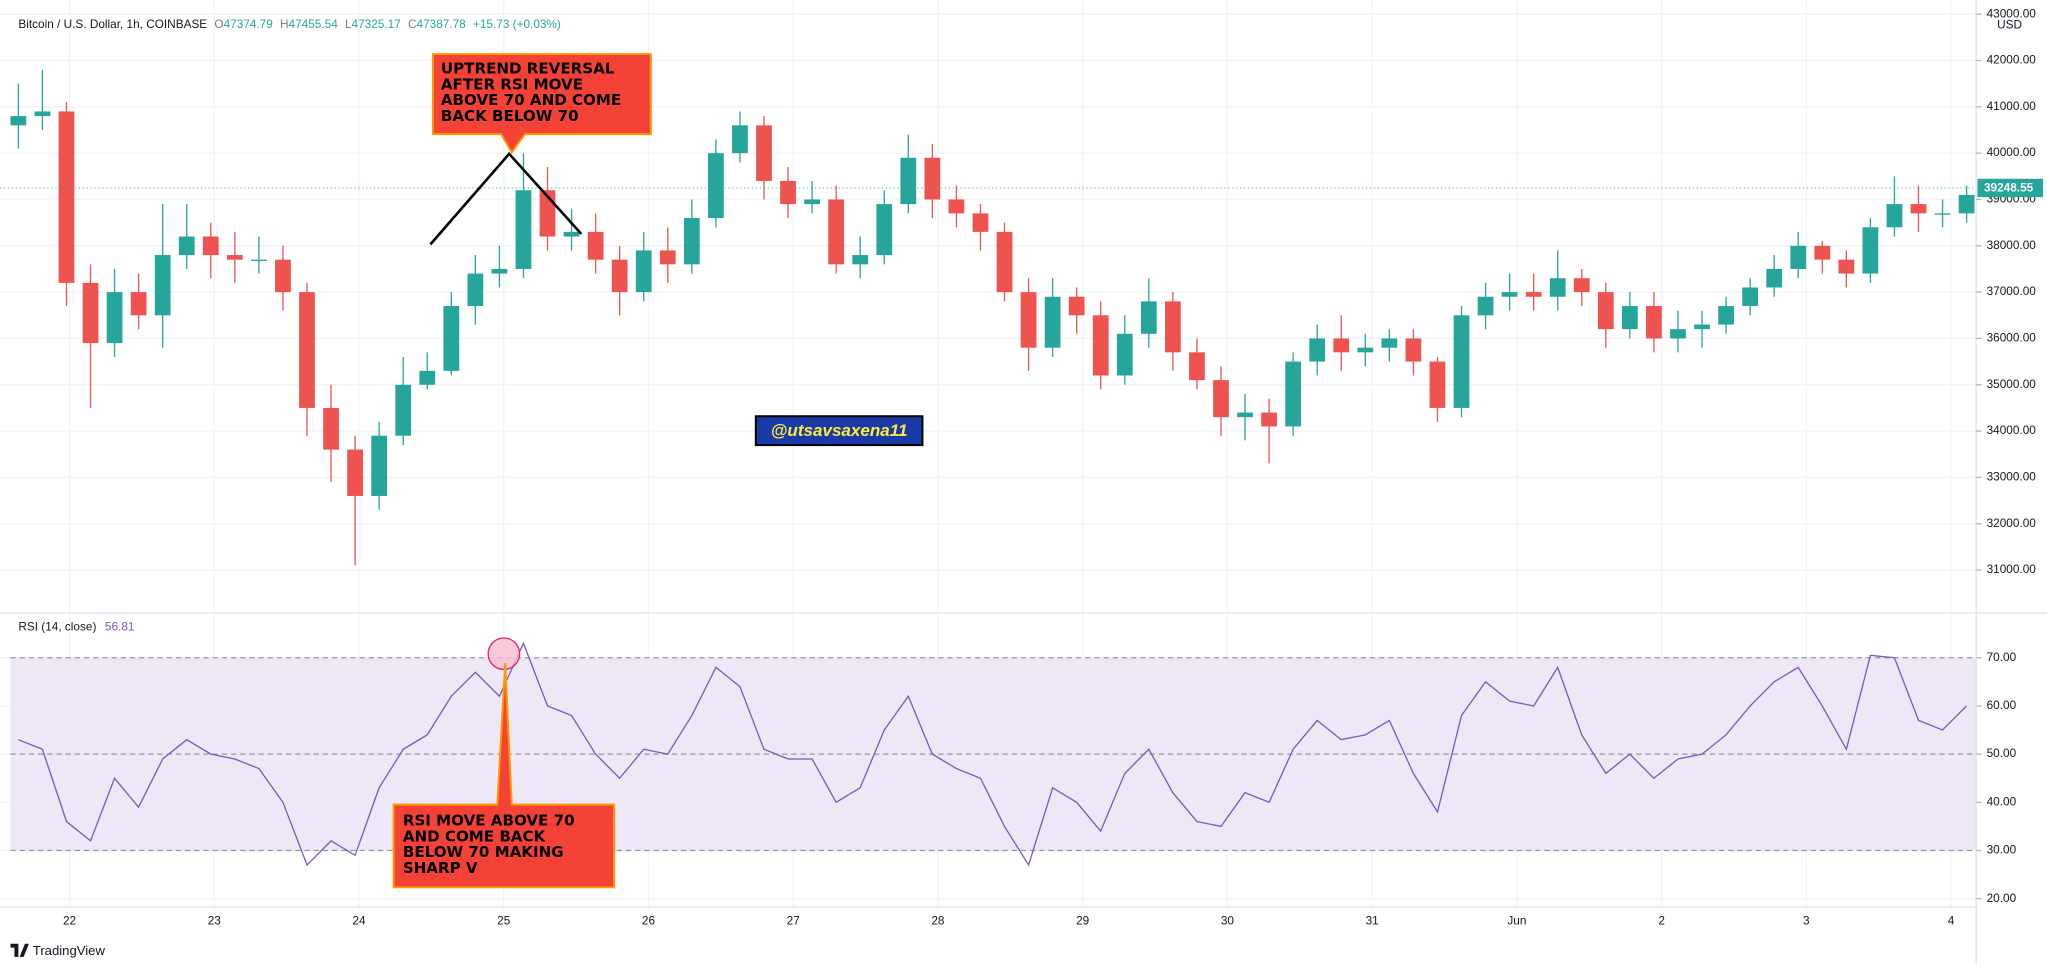 This screenshot has height=965, width=2047. I want to click on x-tick-label: 3, so click(1806, 921).